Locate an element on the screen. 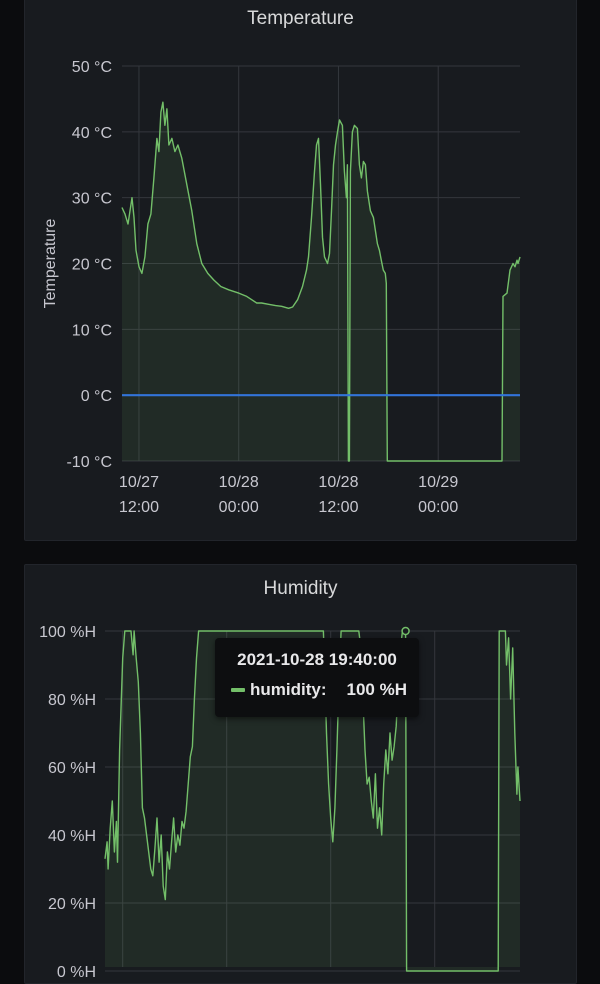 This screenshot has height=984, width=600. y-tick-label: -10 °C is located at coordinates (89, 462).